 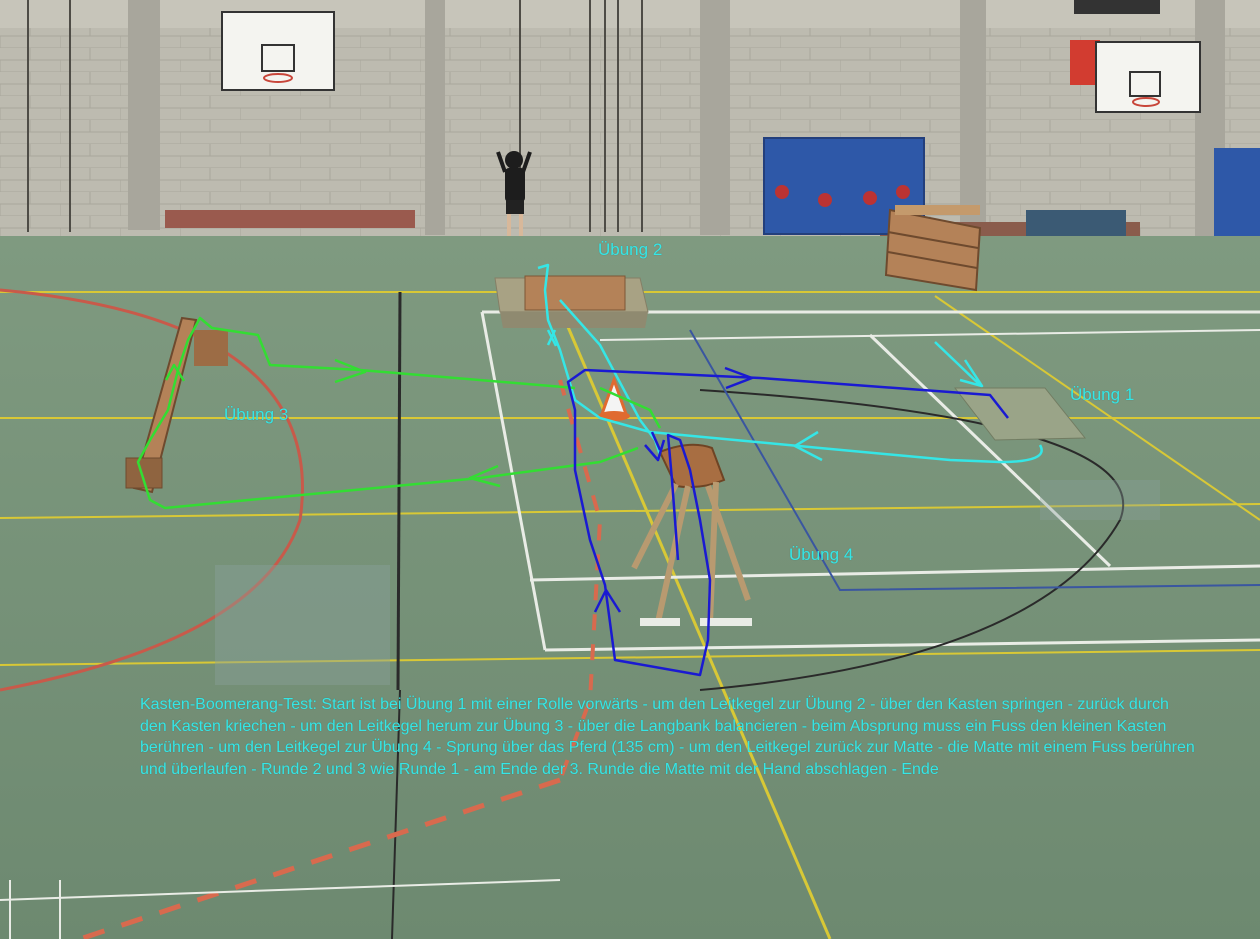 I want to click on vaulting-horse, so click(x=691, y=534).